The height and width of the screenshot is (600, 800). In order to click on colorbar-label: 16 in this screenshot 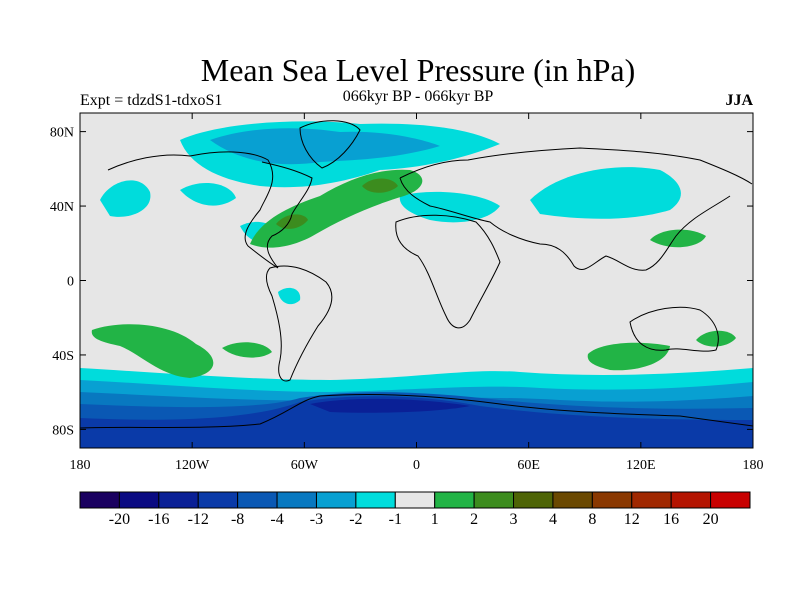, I will do `click(671, 519)`.